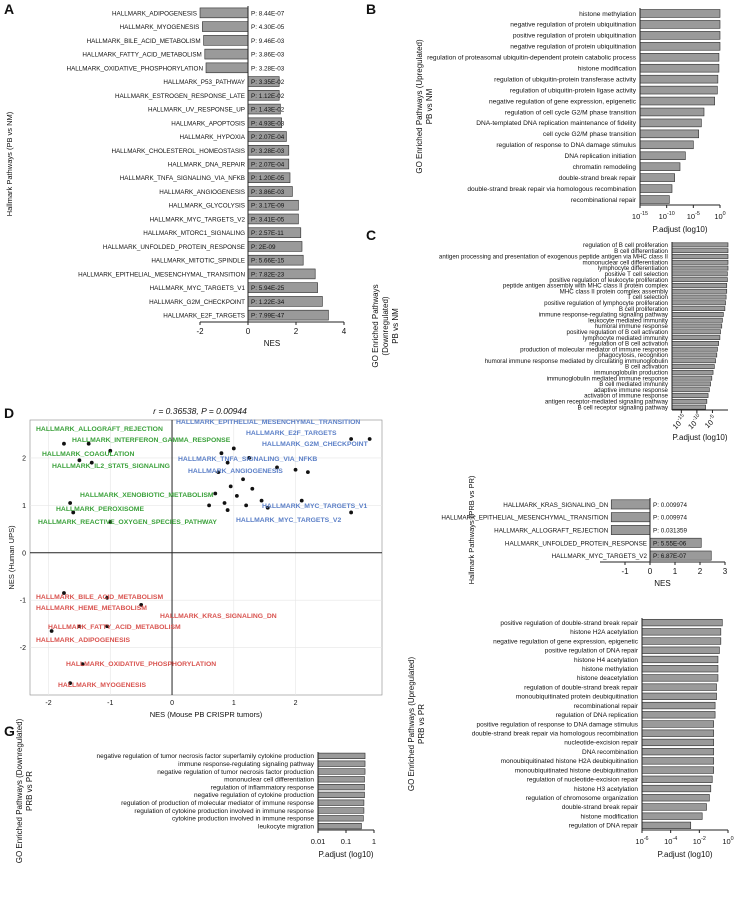 The width and height of the screenshot is (737, 900). I want to click on category-label: HALLMARK_MYC_TARGETS_V2, so click(600, 556).